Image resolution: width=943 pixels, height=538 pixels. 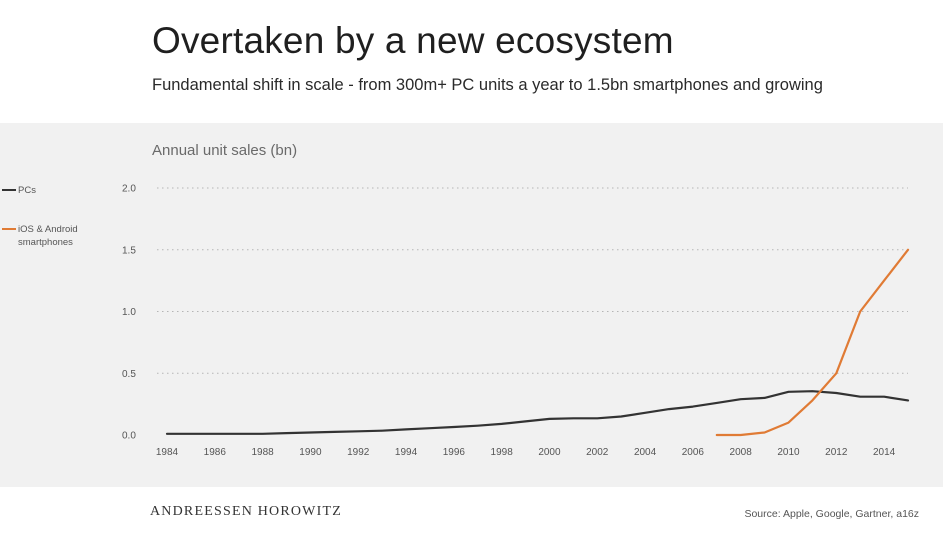 What do you see at coordinates (41, 216) in the screenshot?
I see `legend: PCs iOS & Android smartphones` at bounding box center [41, 216].